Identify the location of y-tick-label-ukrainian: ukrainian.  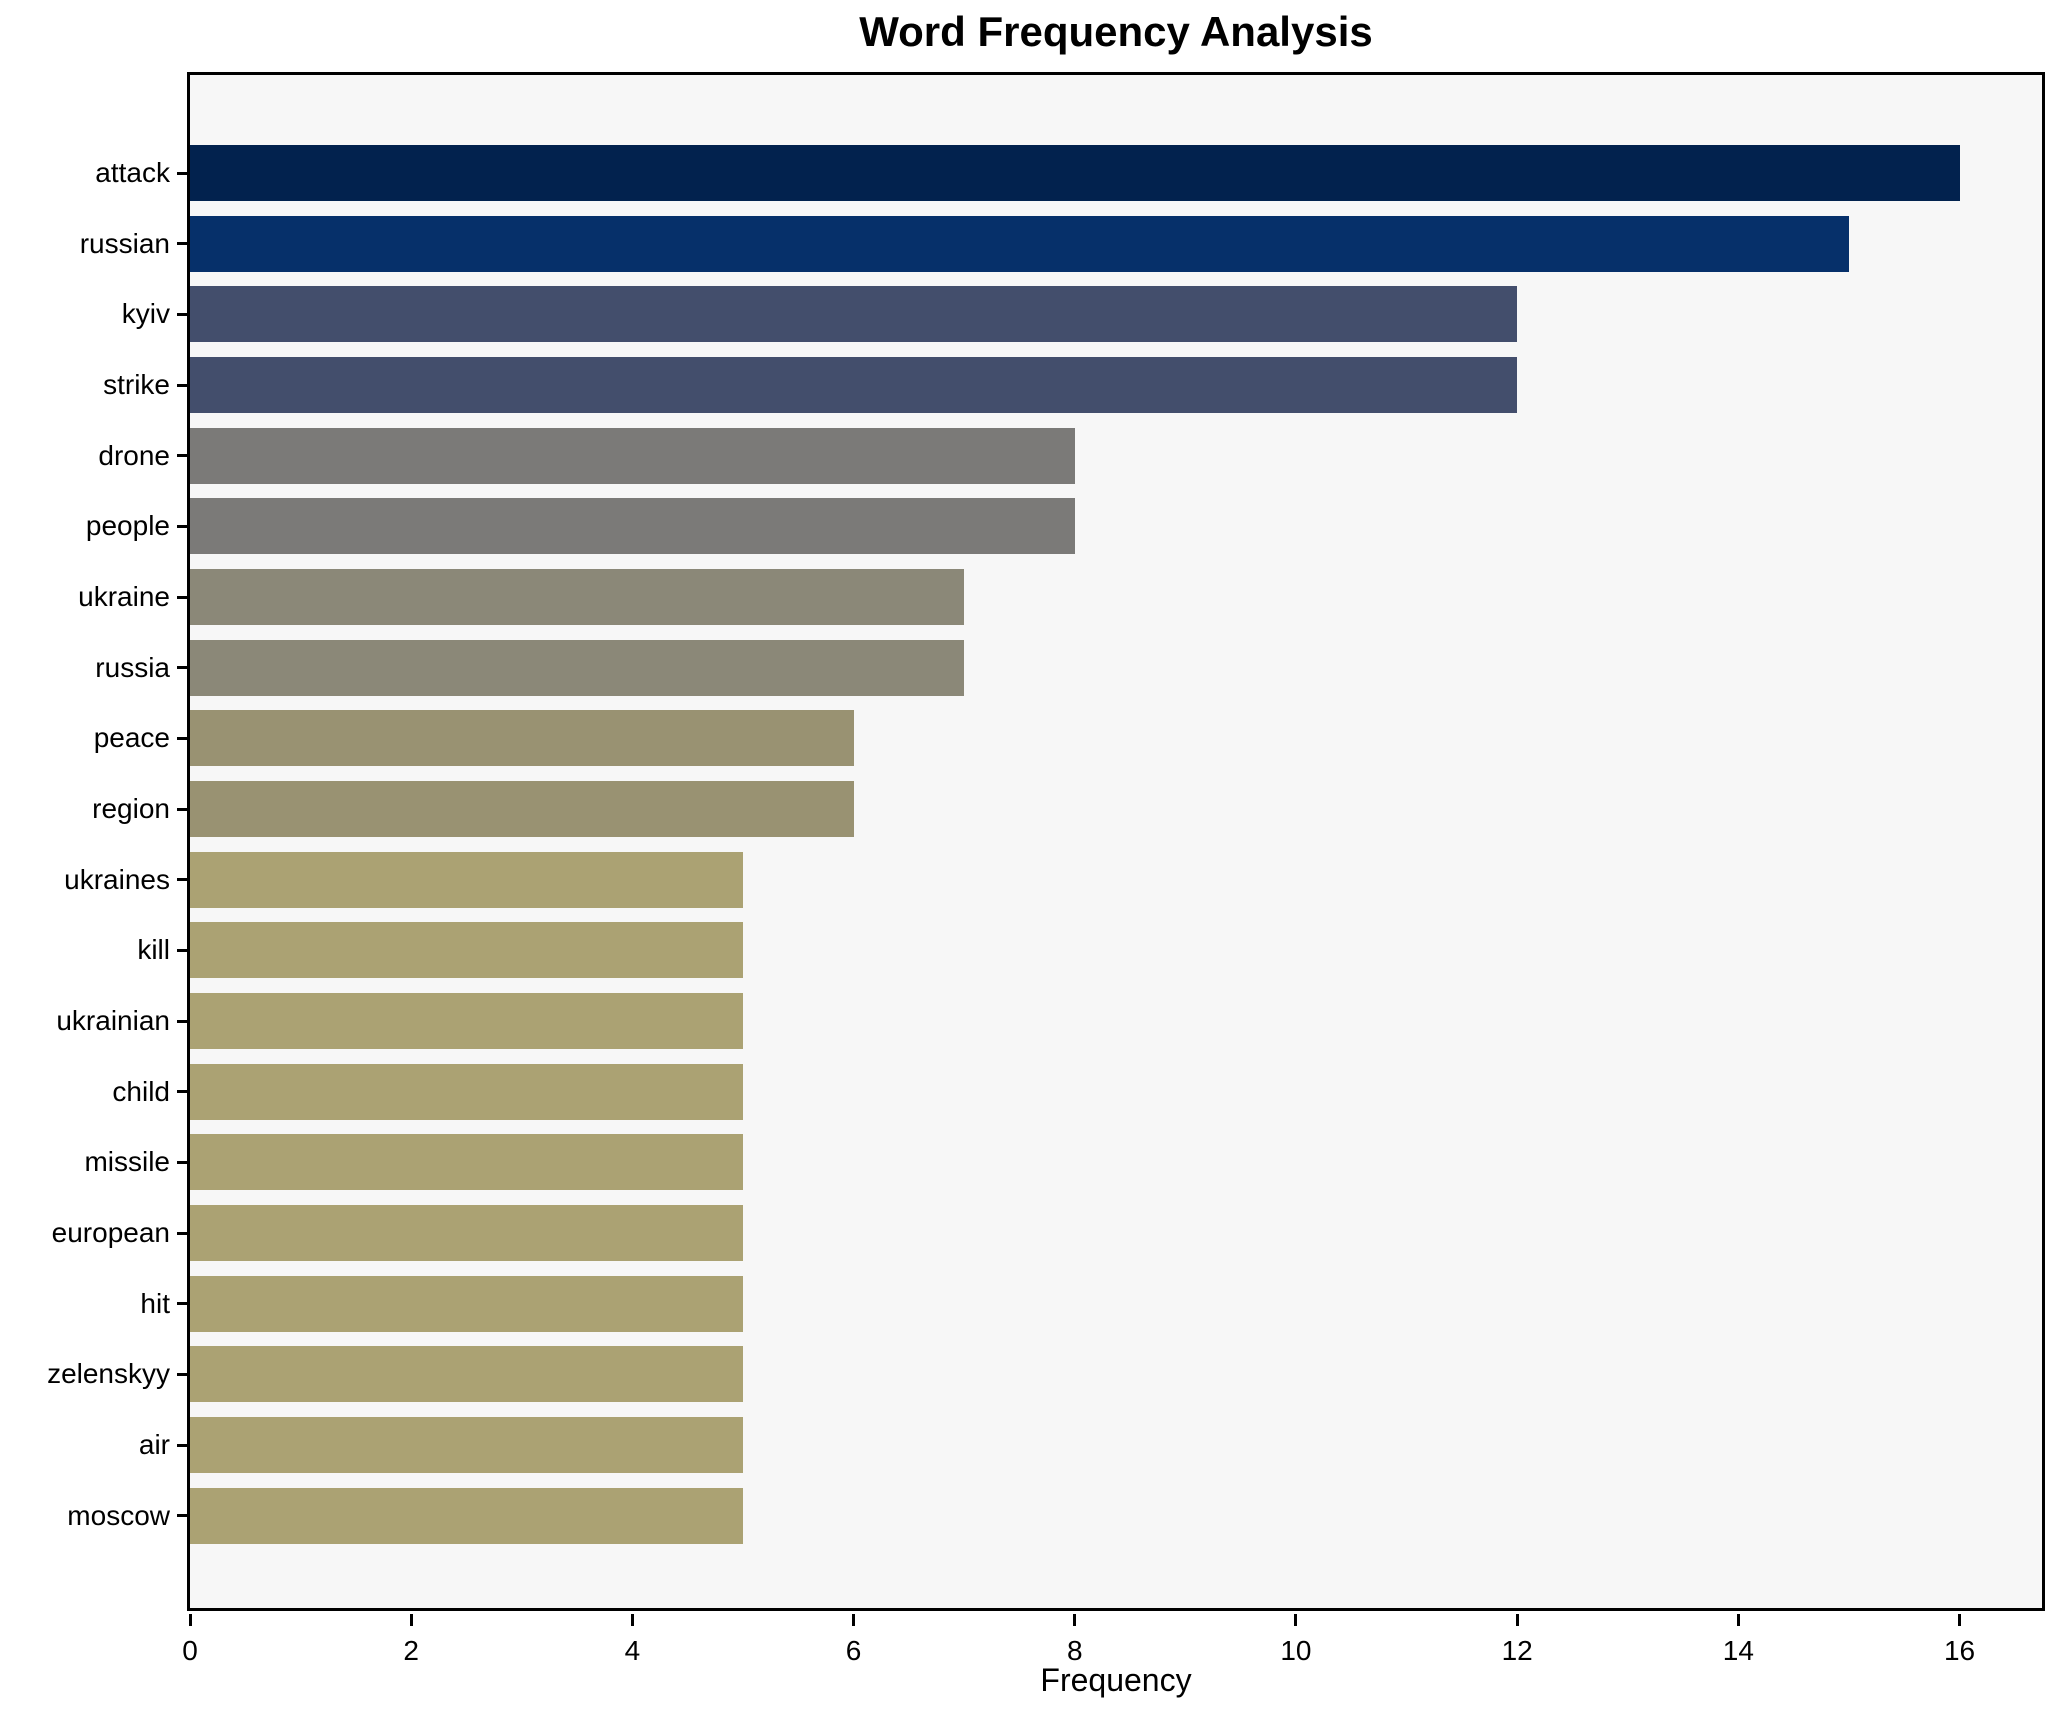
(113, 1021).